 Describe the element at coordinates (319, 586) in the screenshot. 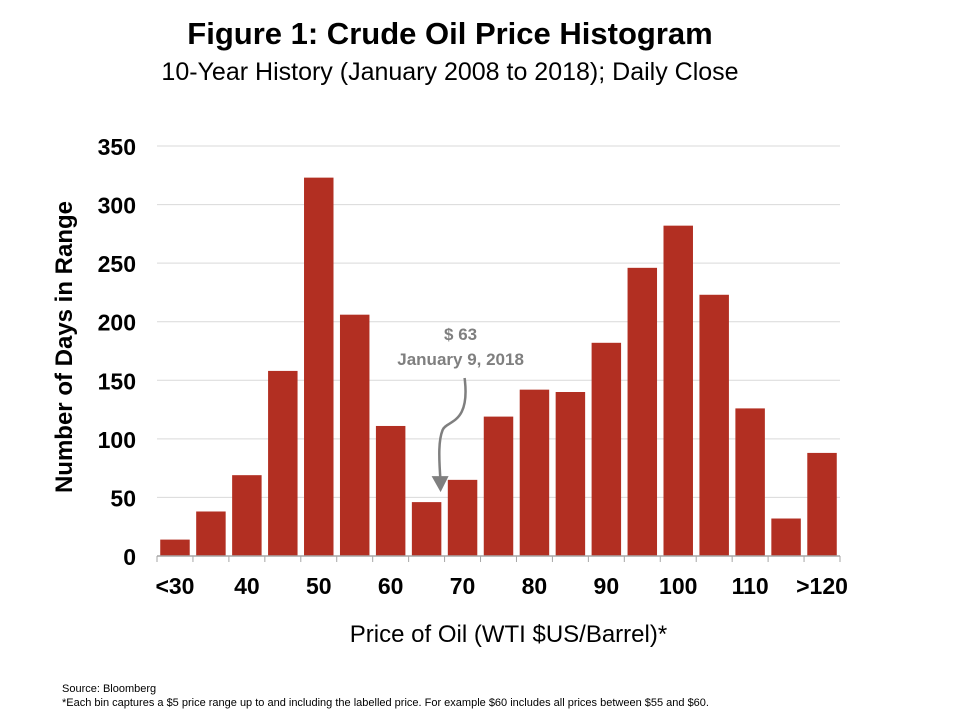

I see `x-tick-label: 50` at that location.